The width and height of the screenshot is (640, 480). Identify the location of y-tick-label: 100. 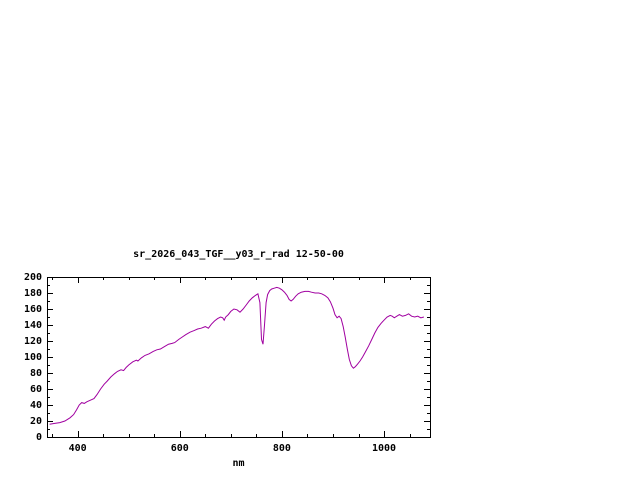
(32, 357).